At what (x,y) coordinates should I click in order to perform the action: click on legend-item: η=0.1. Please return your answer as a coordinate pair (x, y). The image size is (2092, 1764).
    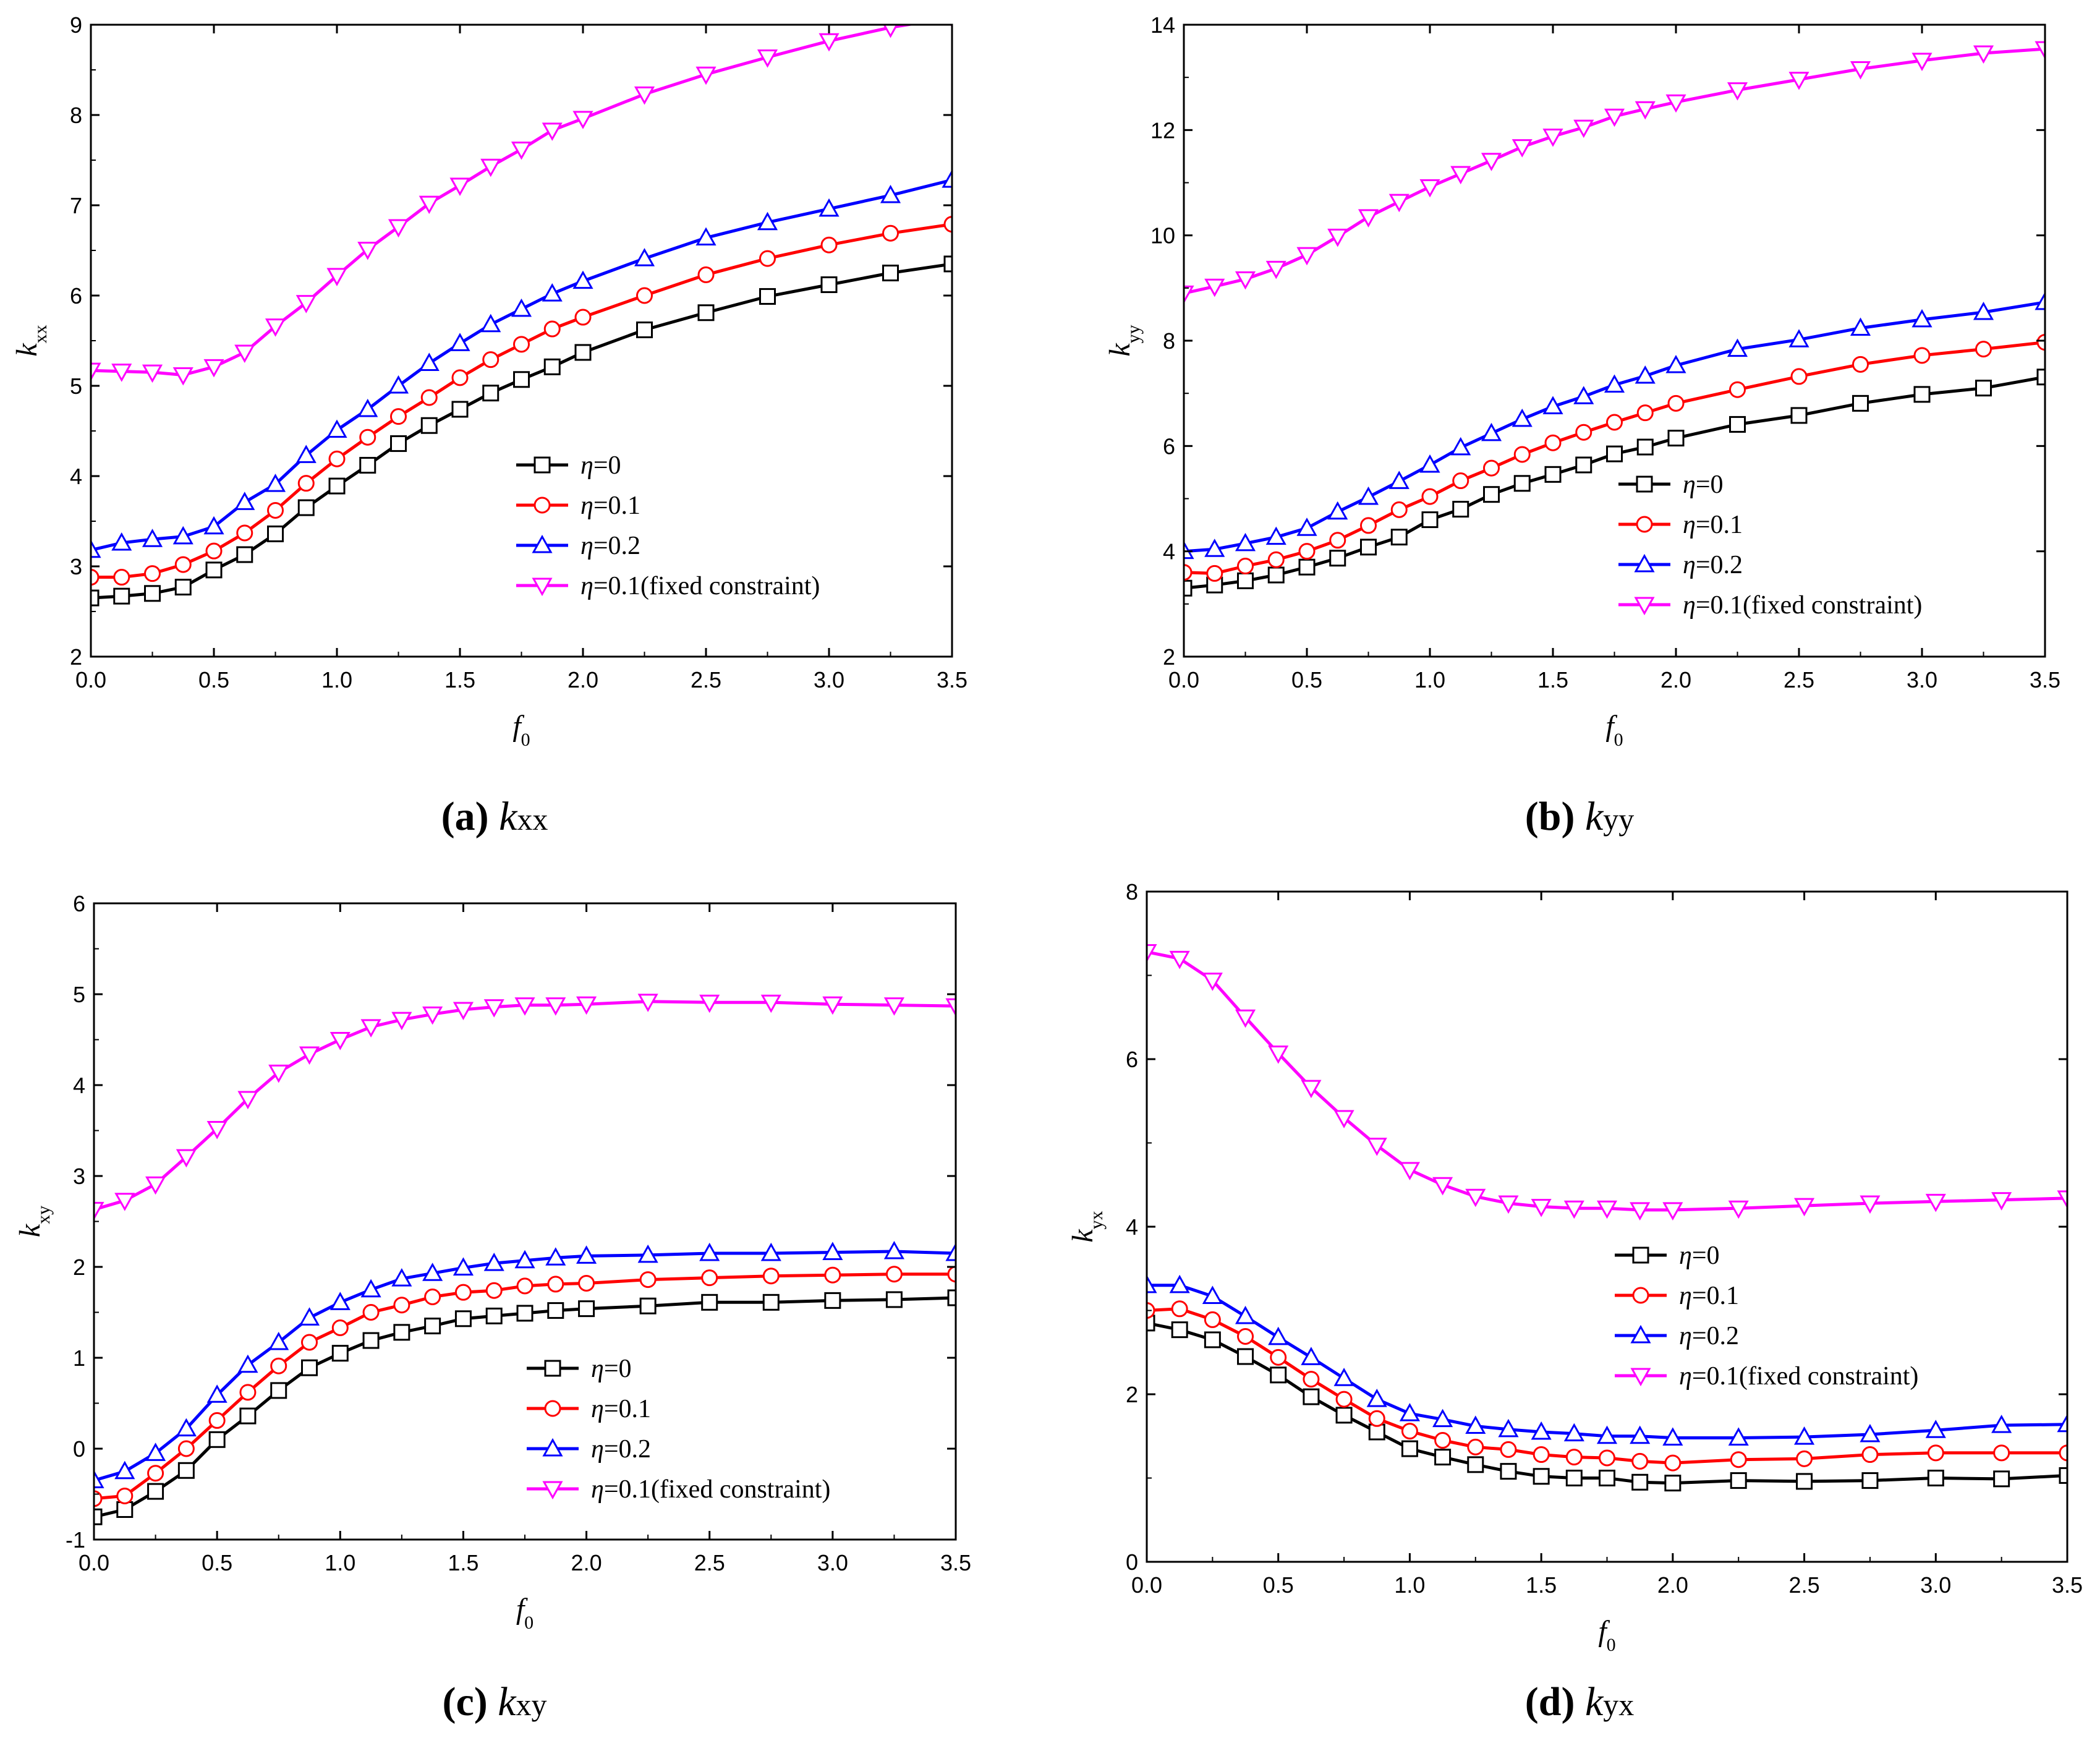
    Looking at the image, I should click on (578, 506).